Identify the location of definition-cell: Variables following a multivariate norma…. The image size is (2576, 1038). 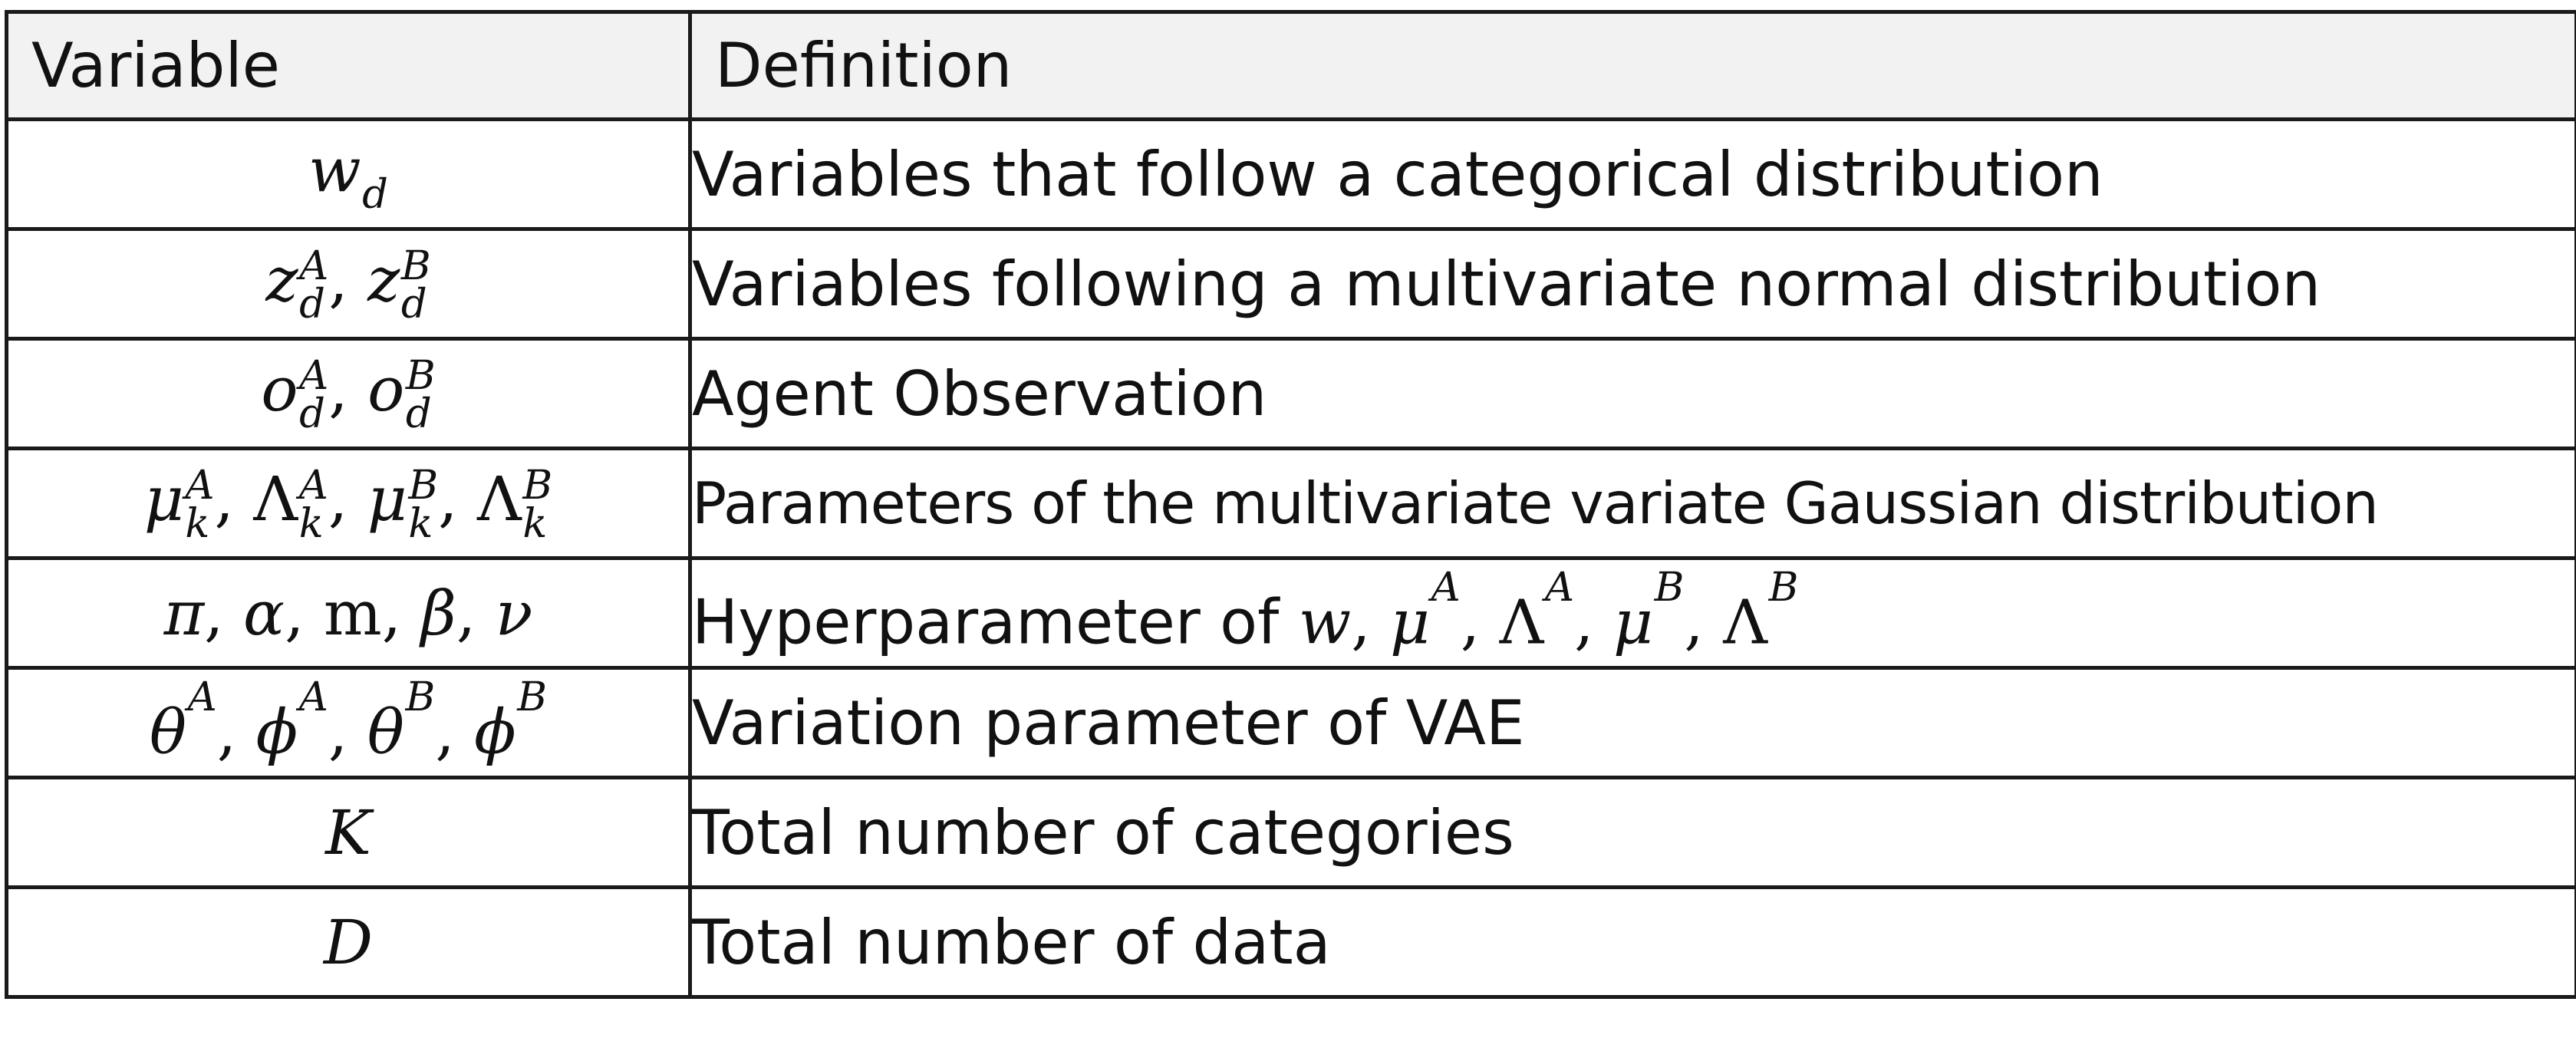
(1632, 284).